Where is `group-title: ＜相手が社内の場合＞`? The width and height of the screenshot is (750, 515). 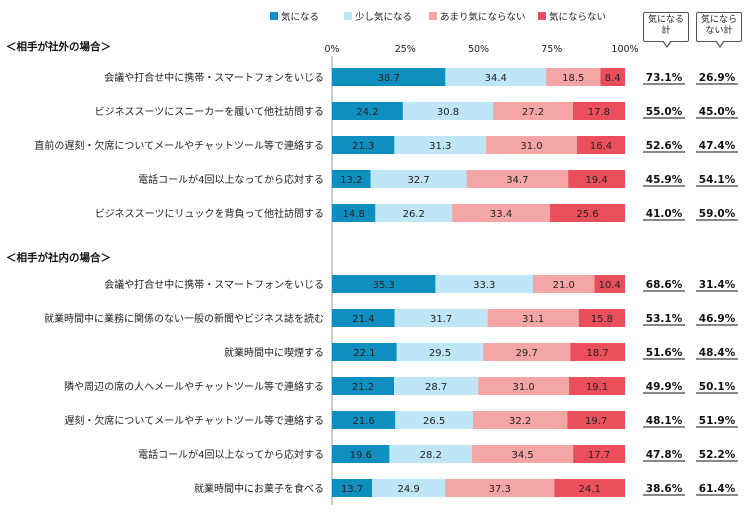 group-title: ＜相手が社内の場合＞ is located at coordinates (58, 257).